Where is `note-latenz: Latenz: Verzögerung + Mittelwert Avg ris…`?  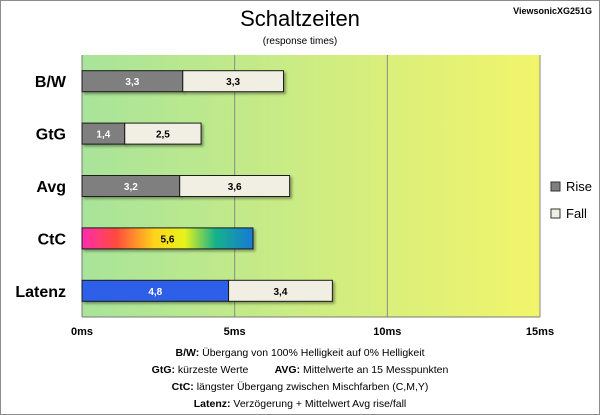
note-latenz: Latenz: Verzögerung + Mittelwert Avg ris… is located at coordinates (300, 404).